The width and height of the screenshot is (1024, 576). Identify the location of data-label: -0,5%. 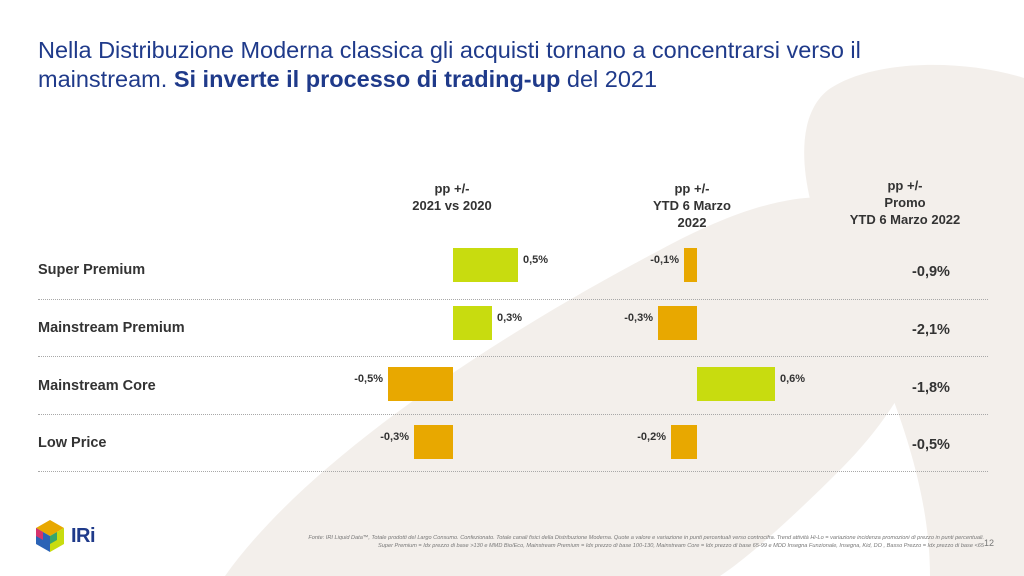
(368, 379).